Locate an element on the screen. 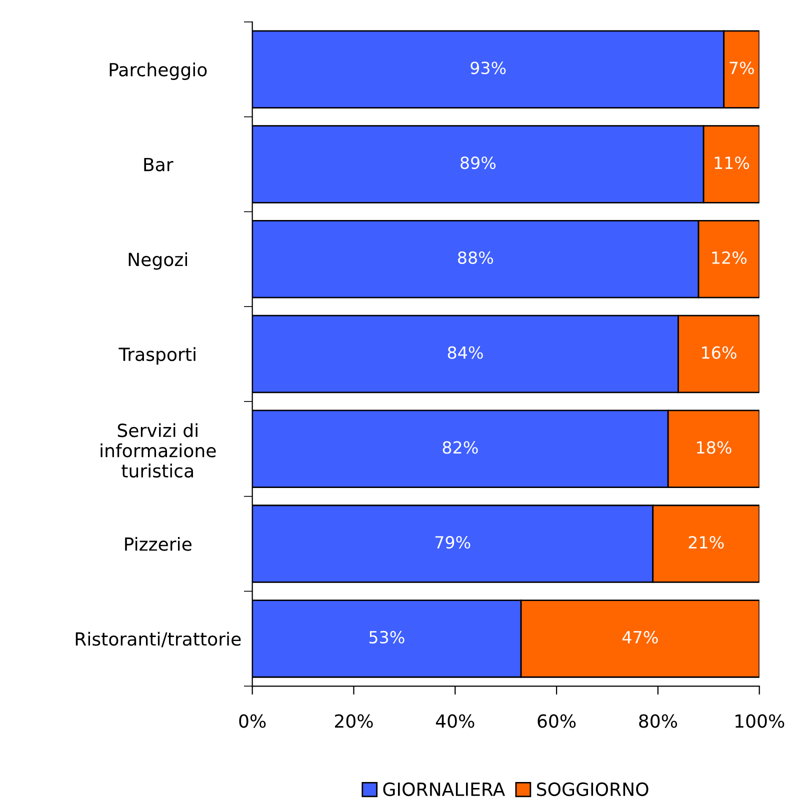 The height and width of the screenshot is (812, 791). x-tick-label: 0% is located at coordinates (252, 721).